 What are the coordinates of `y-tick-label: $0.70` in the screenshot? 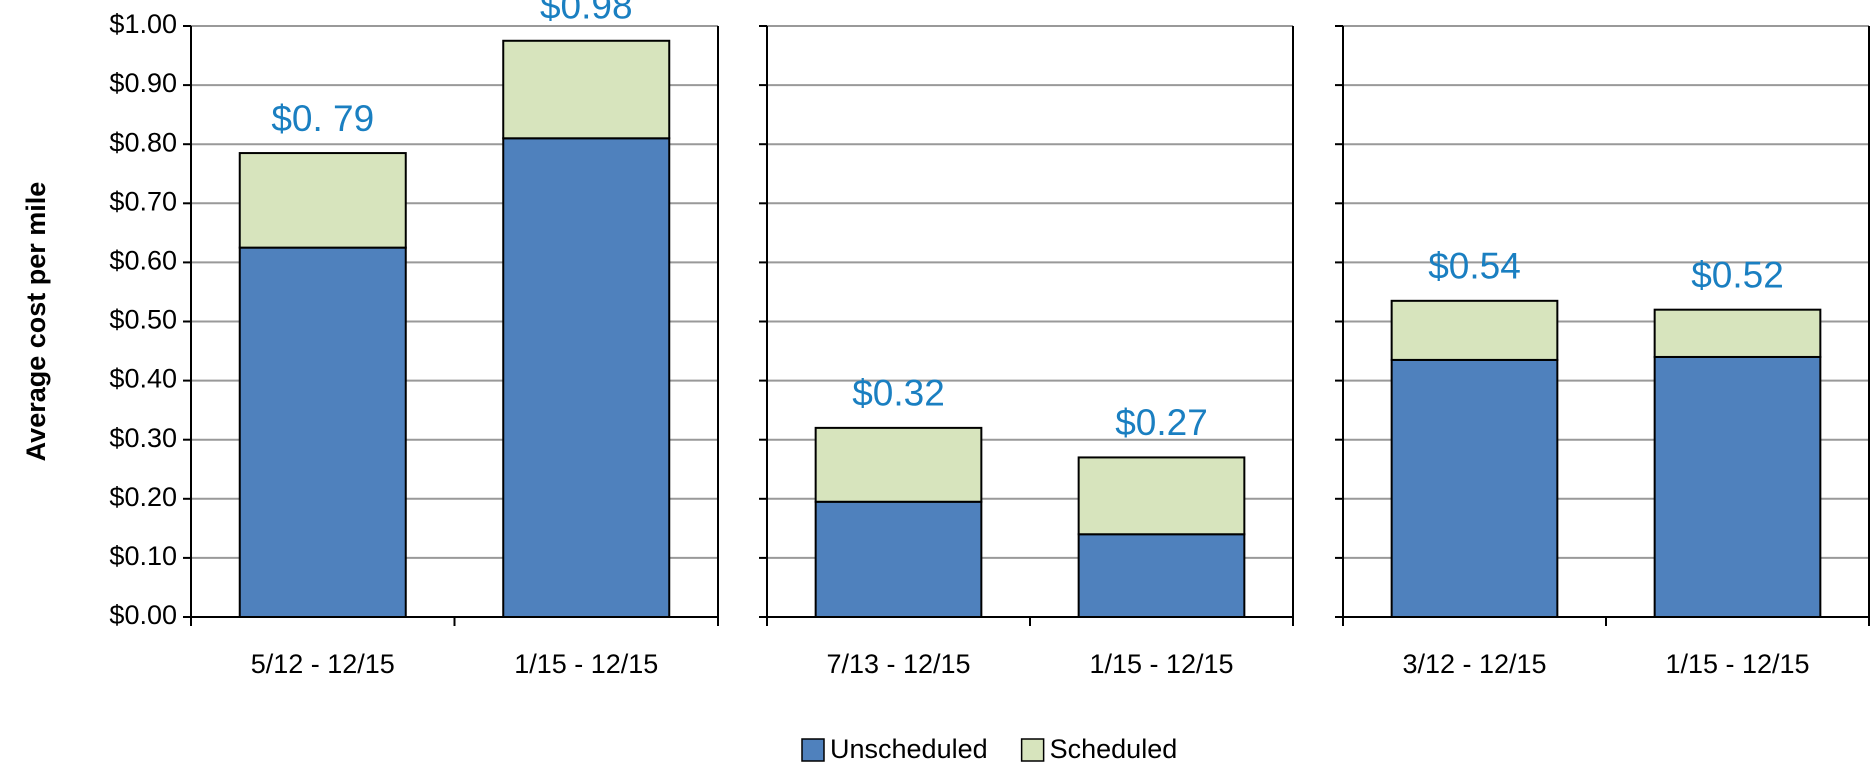 It's located at (143, 201).